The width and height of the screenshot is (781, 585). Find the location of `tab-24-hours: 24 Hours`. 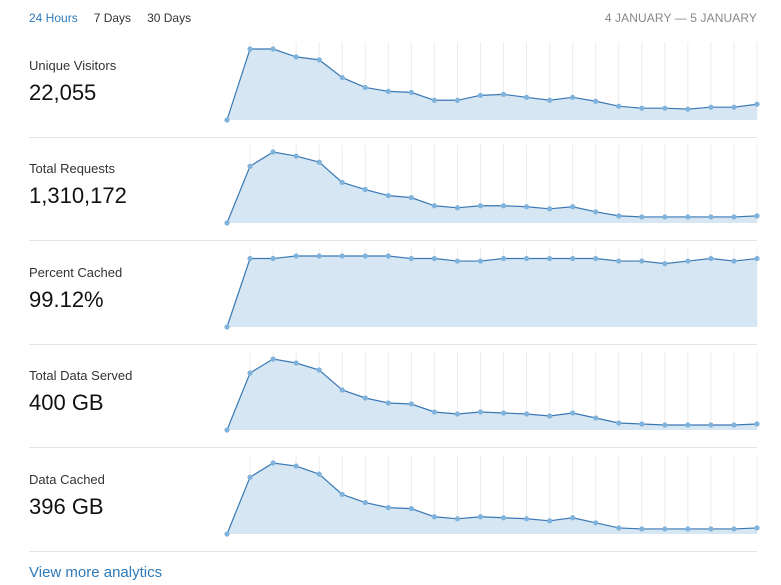

tab-24-hours: 24 Hours is located at coordinates (53, 18).